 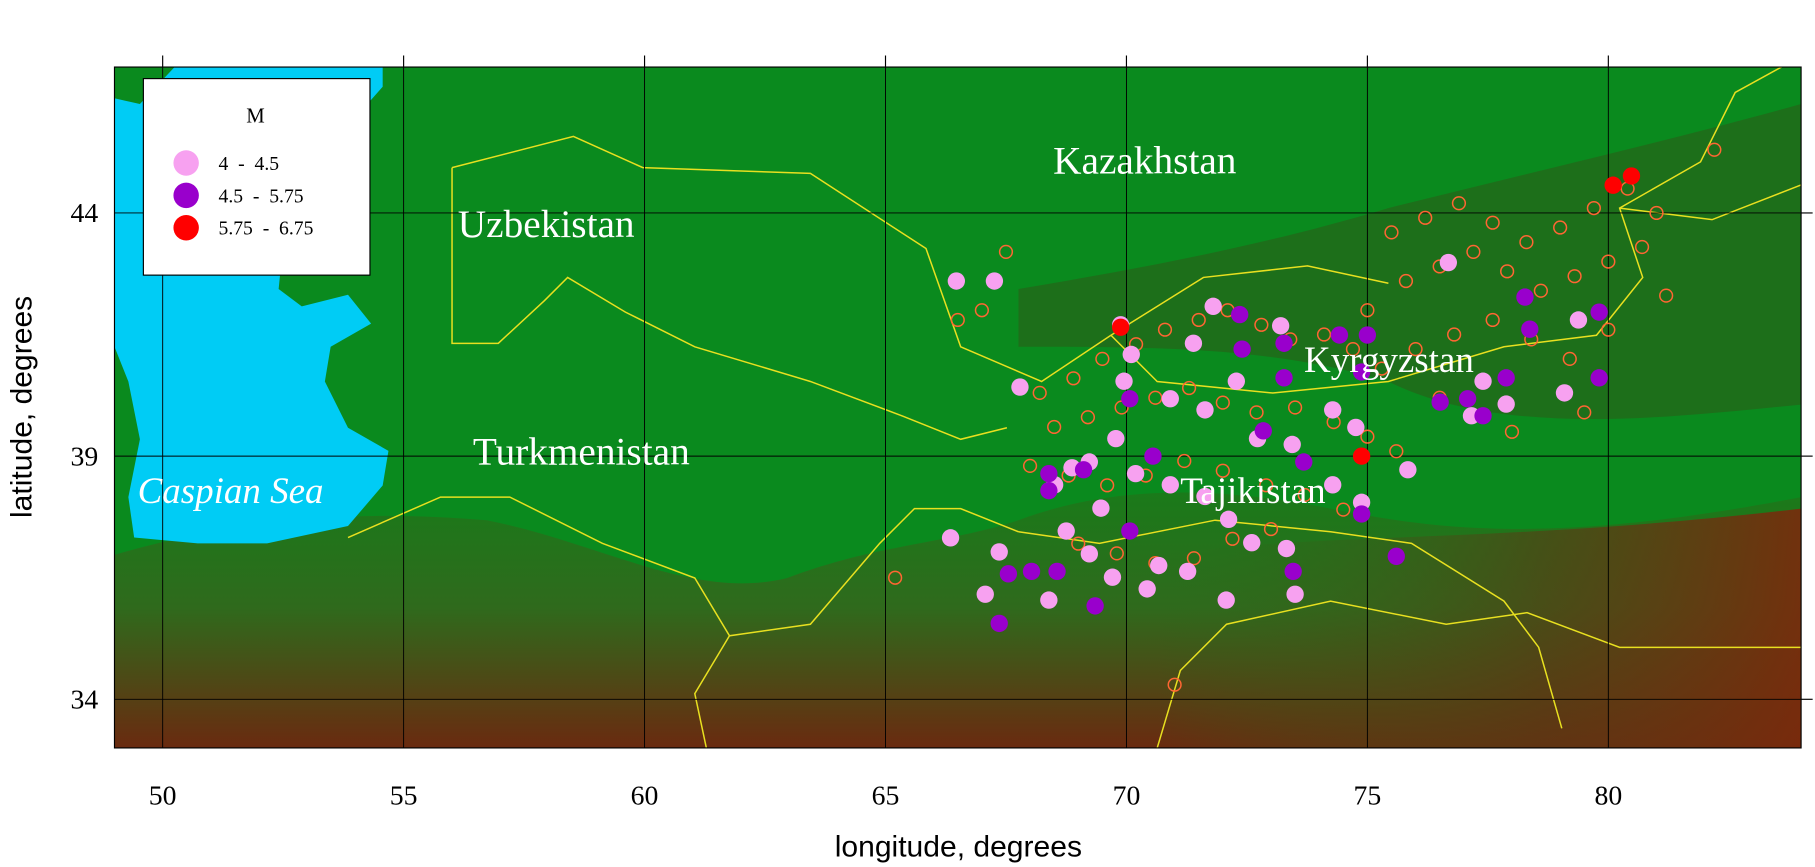 What do you see at coordinates (85, 456) in the screenshot?
I see `y-tick-label: 39` at bounding box center [85, 456].